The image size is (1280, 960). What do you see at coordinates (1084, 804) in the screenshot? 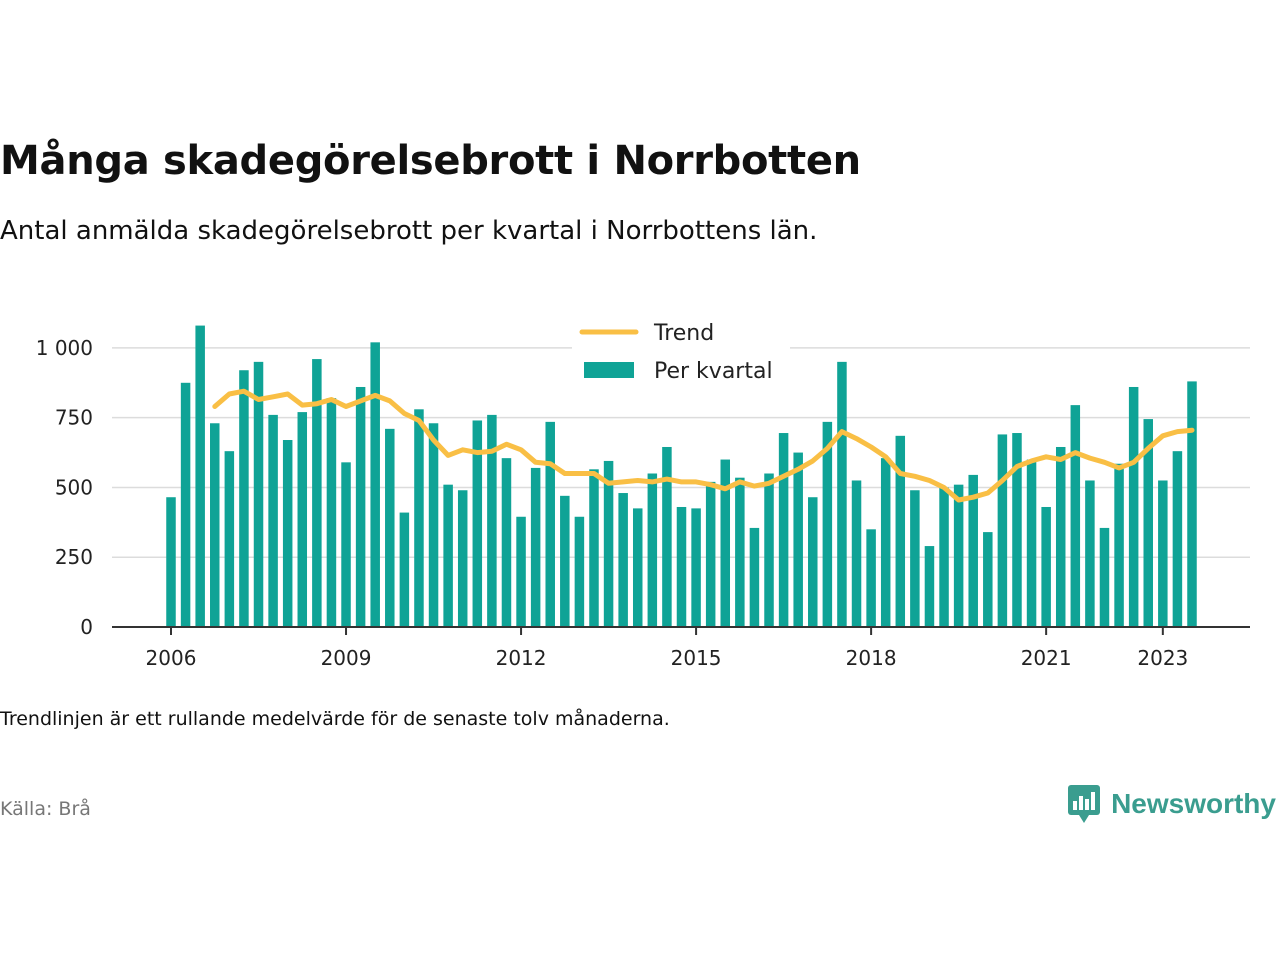
I see `newsworthy-logo-icon` at bounding box center [1084, 804].